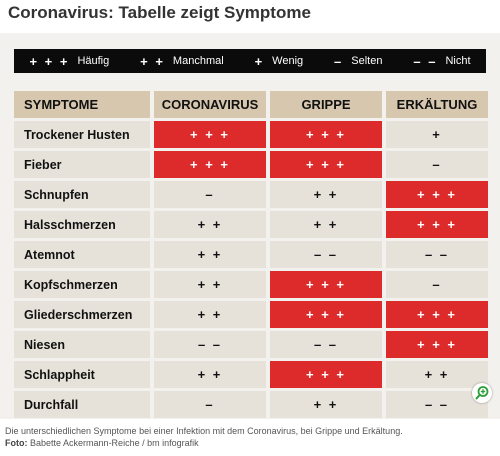  I want to click on cell-erkaeltung: +, so click(437, 134).